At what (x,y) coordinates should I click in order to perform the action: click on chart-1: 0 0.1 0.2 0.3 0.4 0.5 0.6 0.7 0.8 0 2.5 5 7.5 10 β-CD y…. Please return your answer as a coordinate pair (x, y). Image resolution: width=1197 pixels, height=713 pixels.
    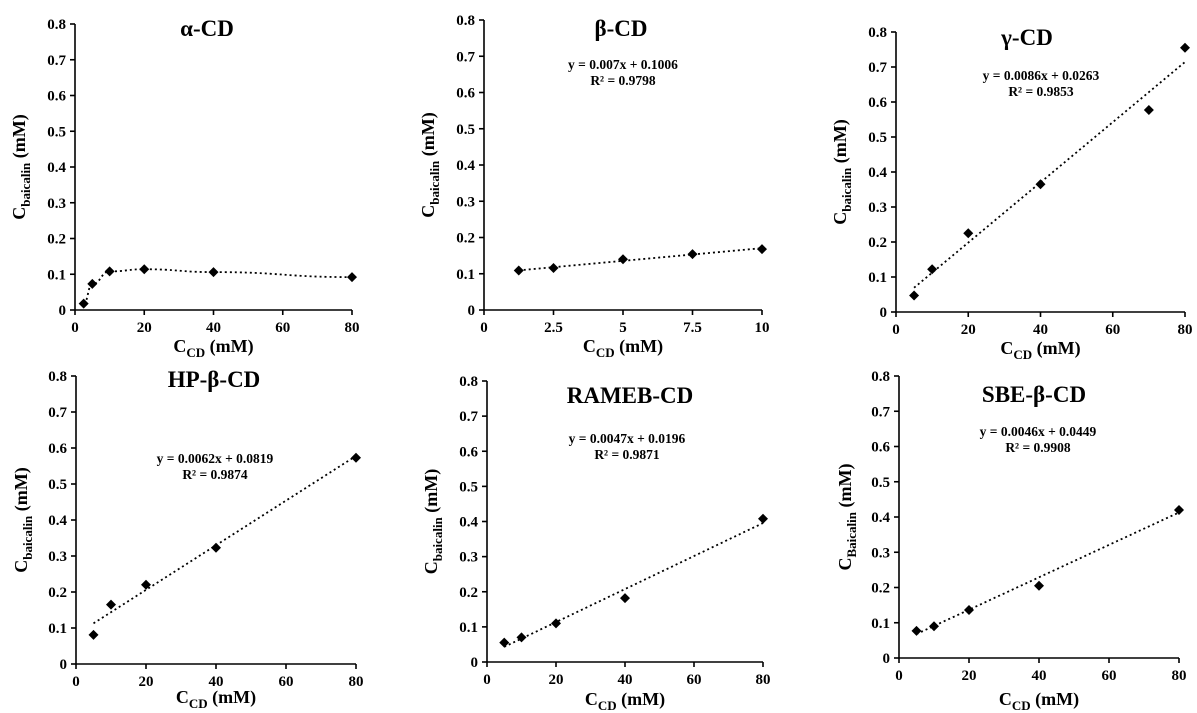
    Looking at the image, I should click on (594, 186).